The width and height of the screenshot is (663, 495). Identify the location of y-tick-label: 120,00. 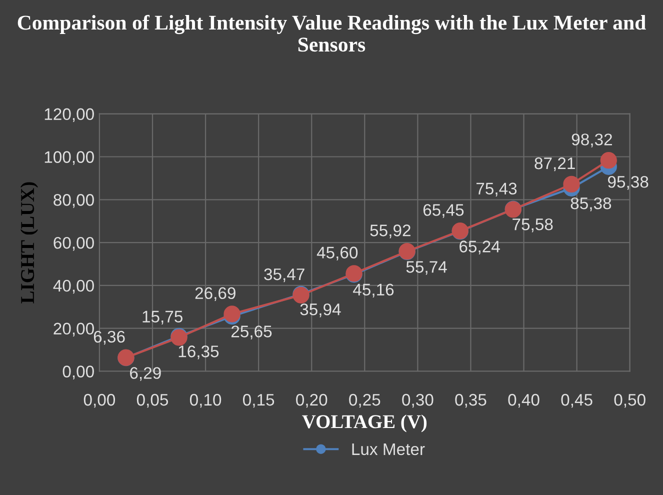
(69, 115).